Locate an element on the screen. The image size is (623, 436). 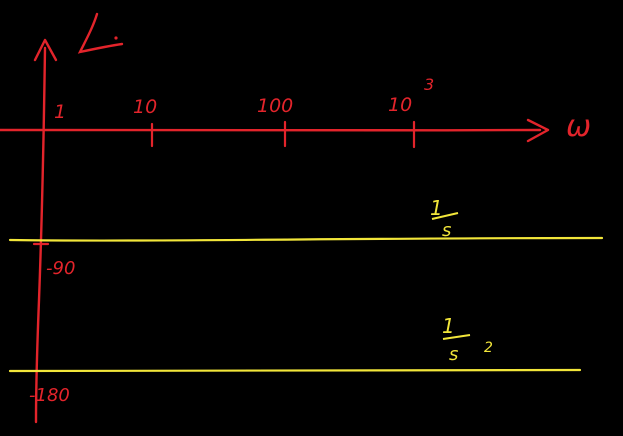
angle-symbol-icon is located at coordinates (100, 33).